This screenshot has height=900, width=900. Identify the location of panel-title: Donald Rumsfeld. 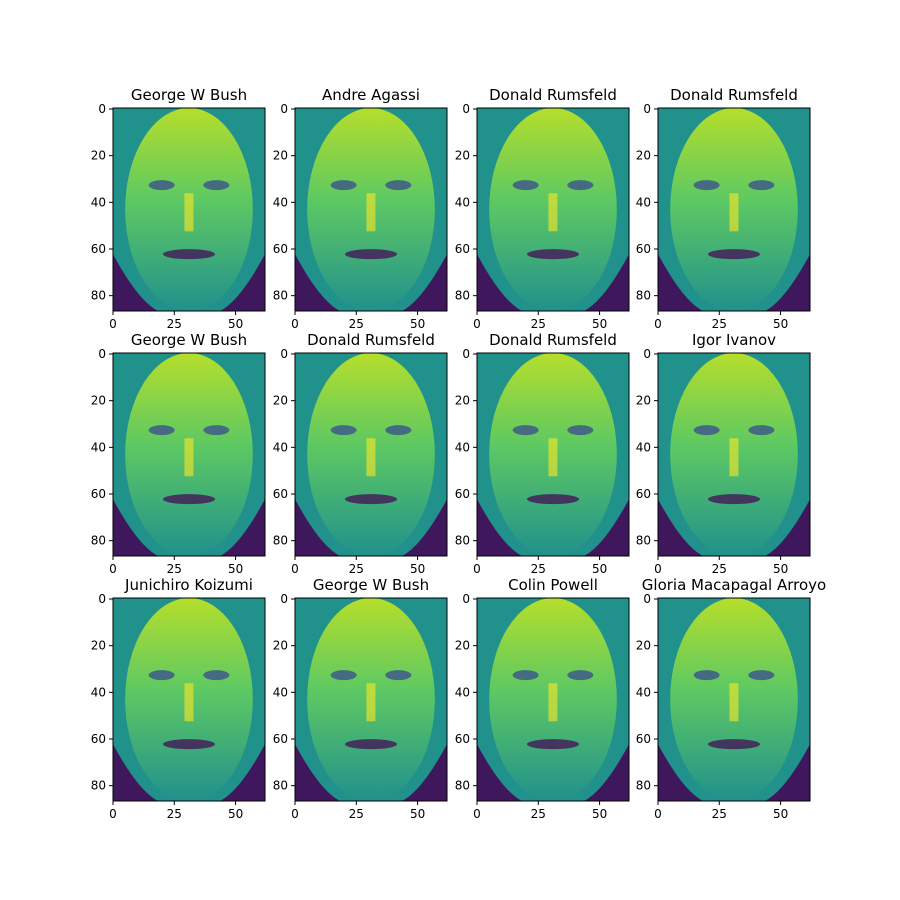
(553, 340).